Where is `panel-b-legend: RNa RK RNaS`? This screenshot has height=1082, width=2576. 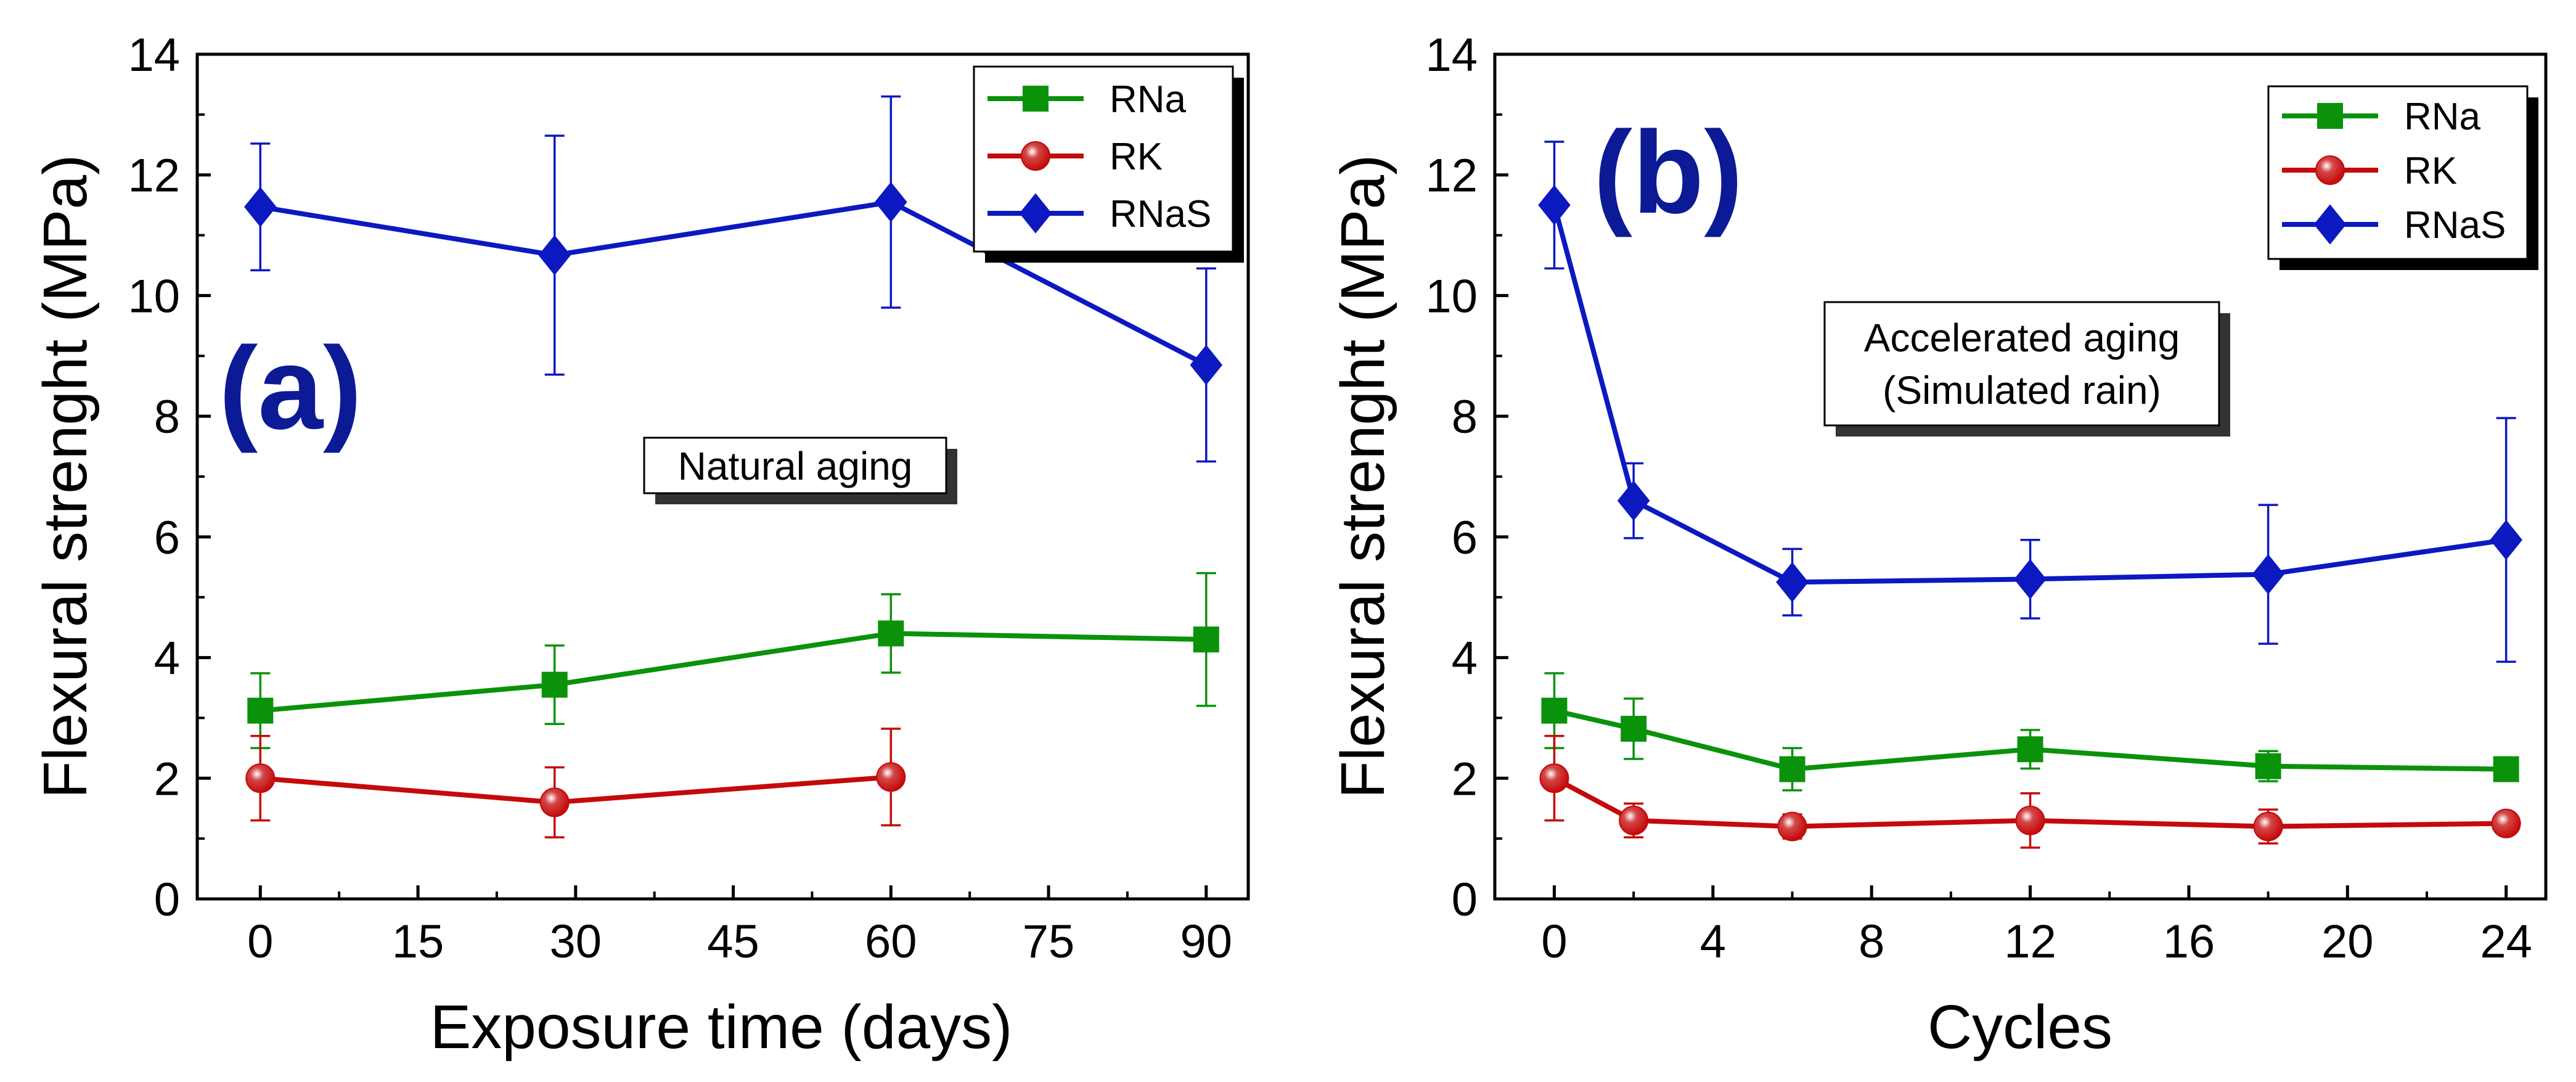
panel-b-legend: RNa RK RNaS is located at coordinates (2402, 177).